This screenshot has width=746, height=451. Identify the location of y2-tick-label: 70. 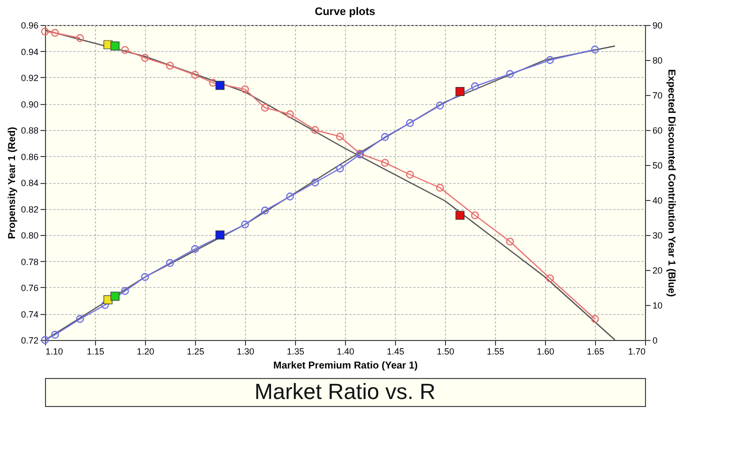
(657, 95).